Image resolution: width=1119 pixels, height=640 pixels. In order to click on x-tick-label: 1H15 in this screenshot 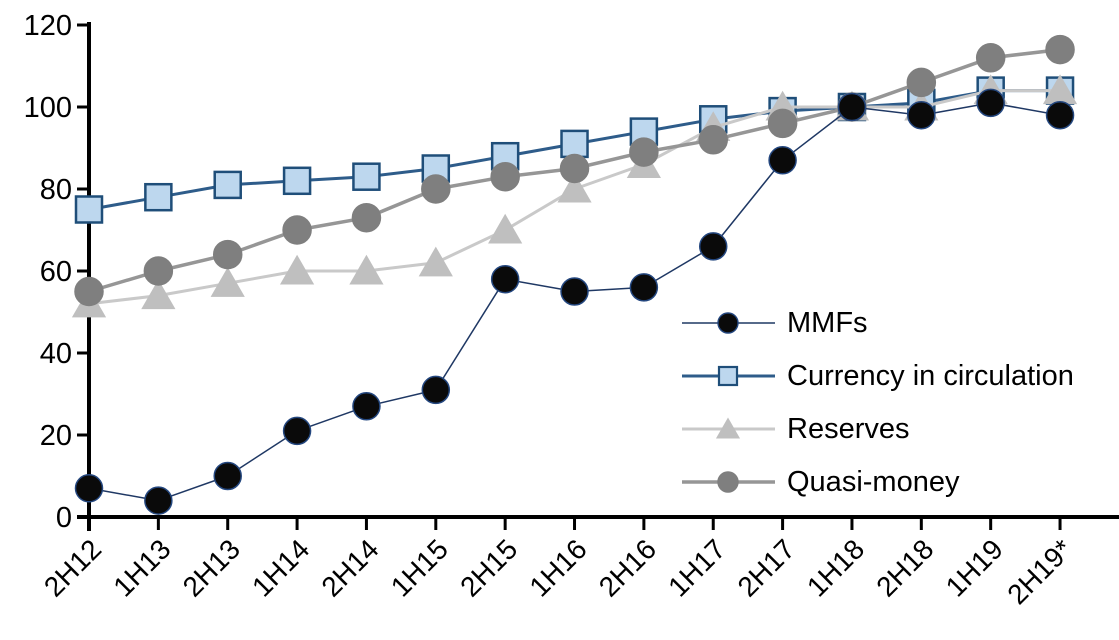, I will do `click(419, 567)`.